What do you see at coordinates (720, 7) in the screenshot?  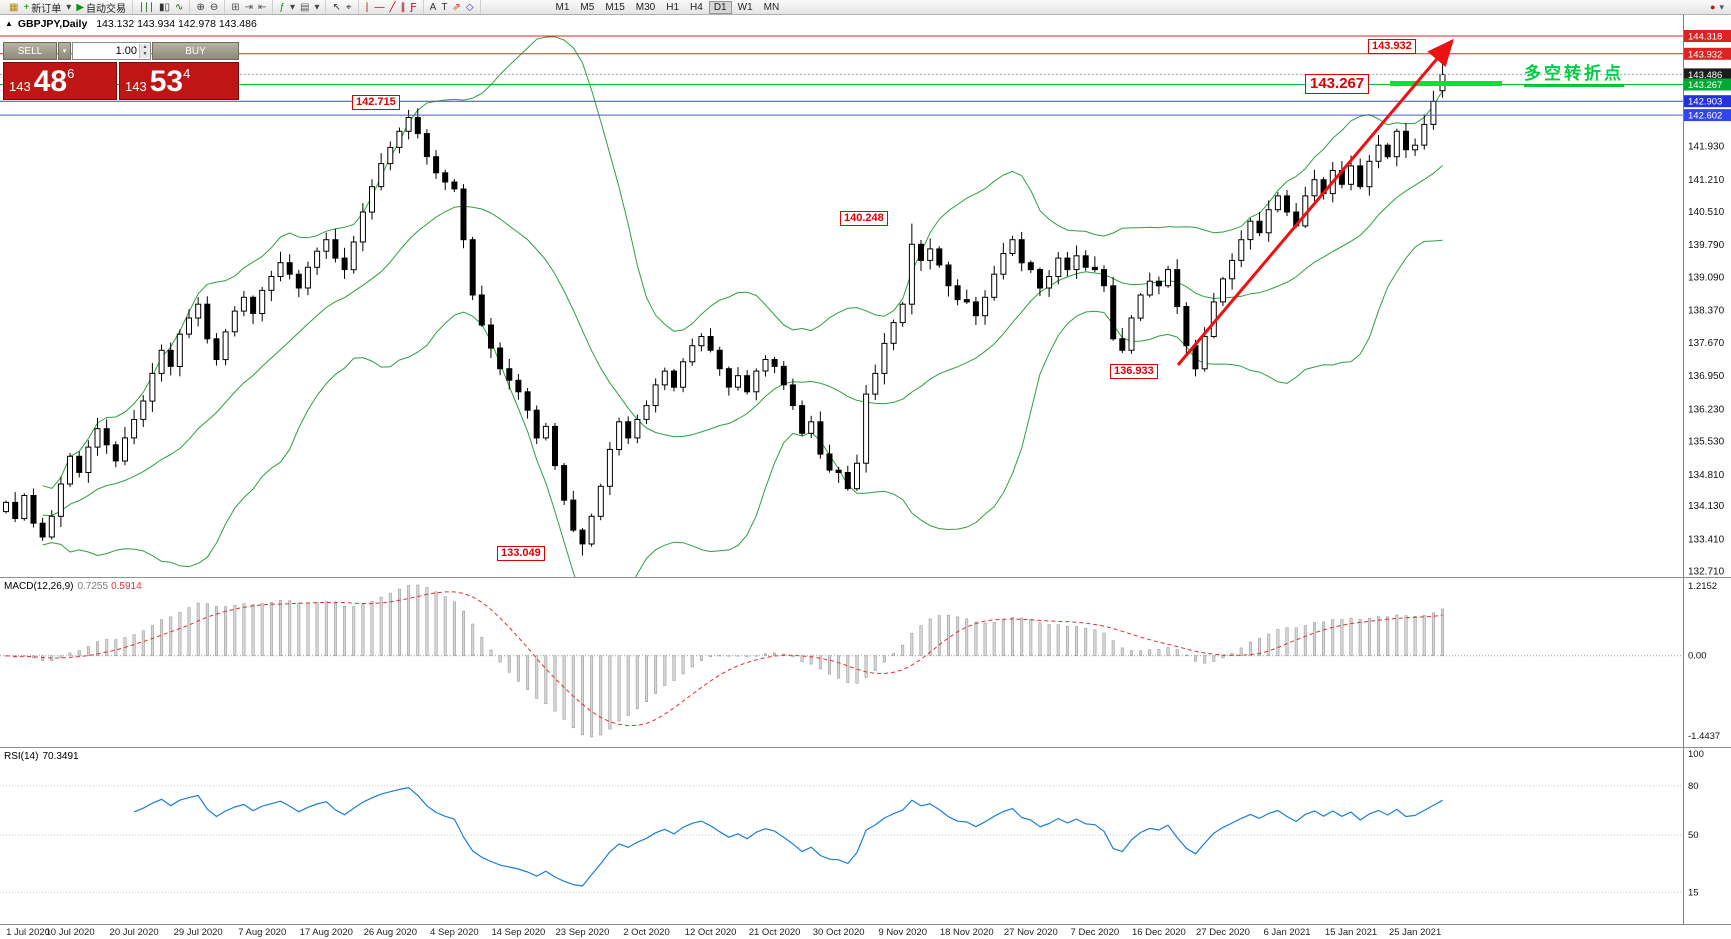 I see `timeframe-d1: D1` at bounding box center [720, 7].